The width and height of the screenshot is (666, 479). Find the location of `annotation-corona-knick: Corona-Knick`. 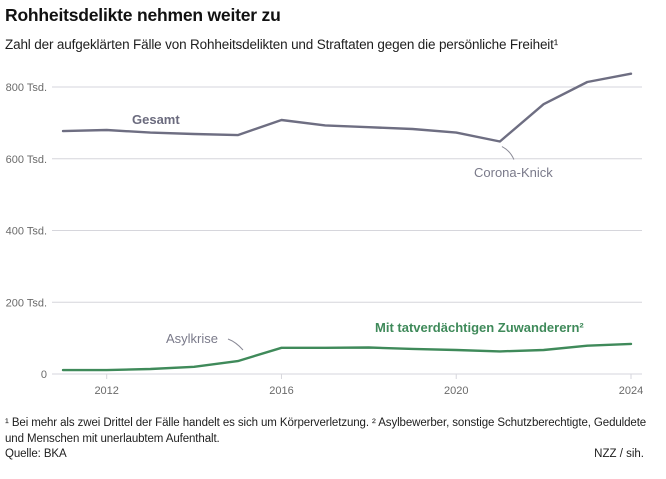

annotation-corona-knick: Corona-Knick is located at coordinates (513, 172).